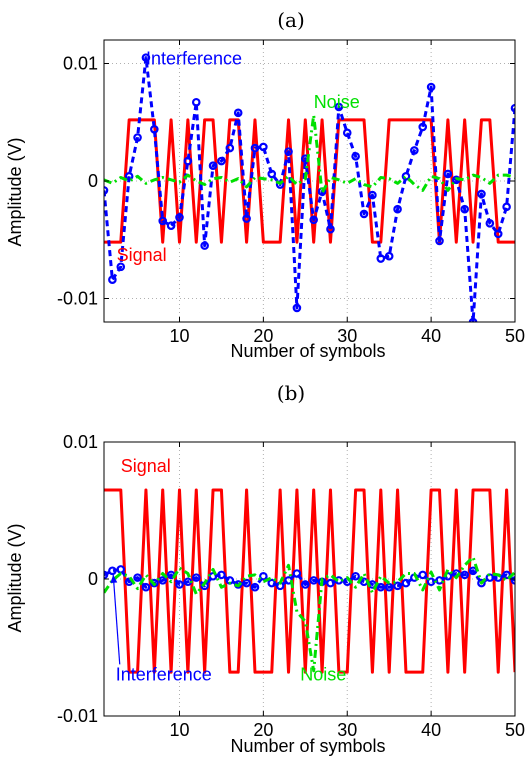  I want to click on panel-a-annotation-noise: Noise, so click(337, 102).